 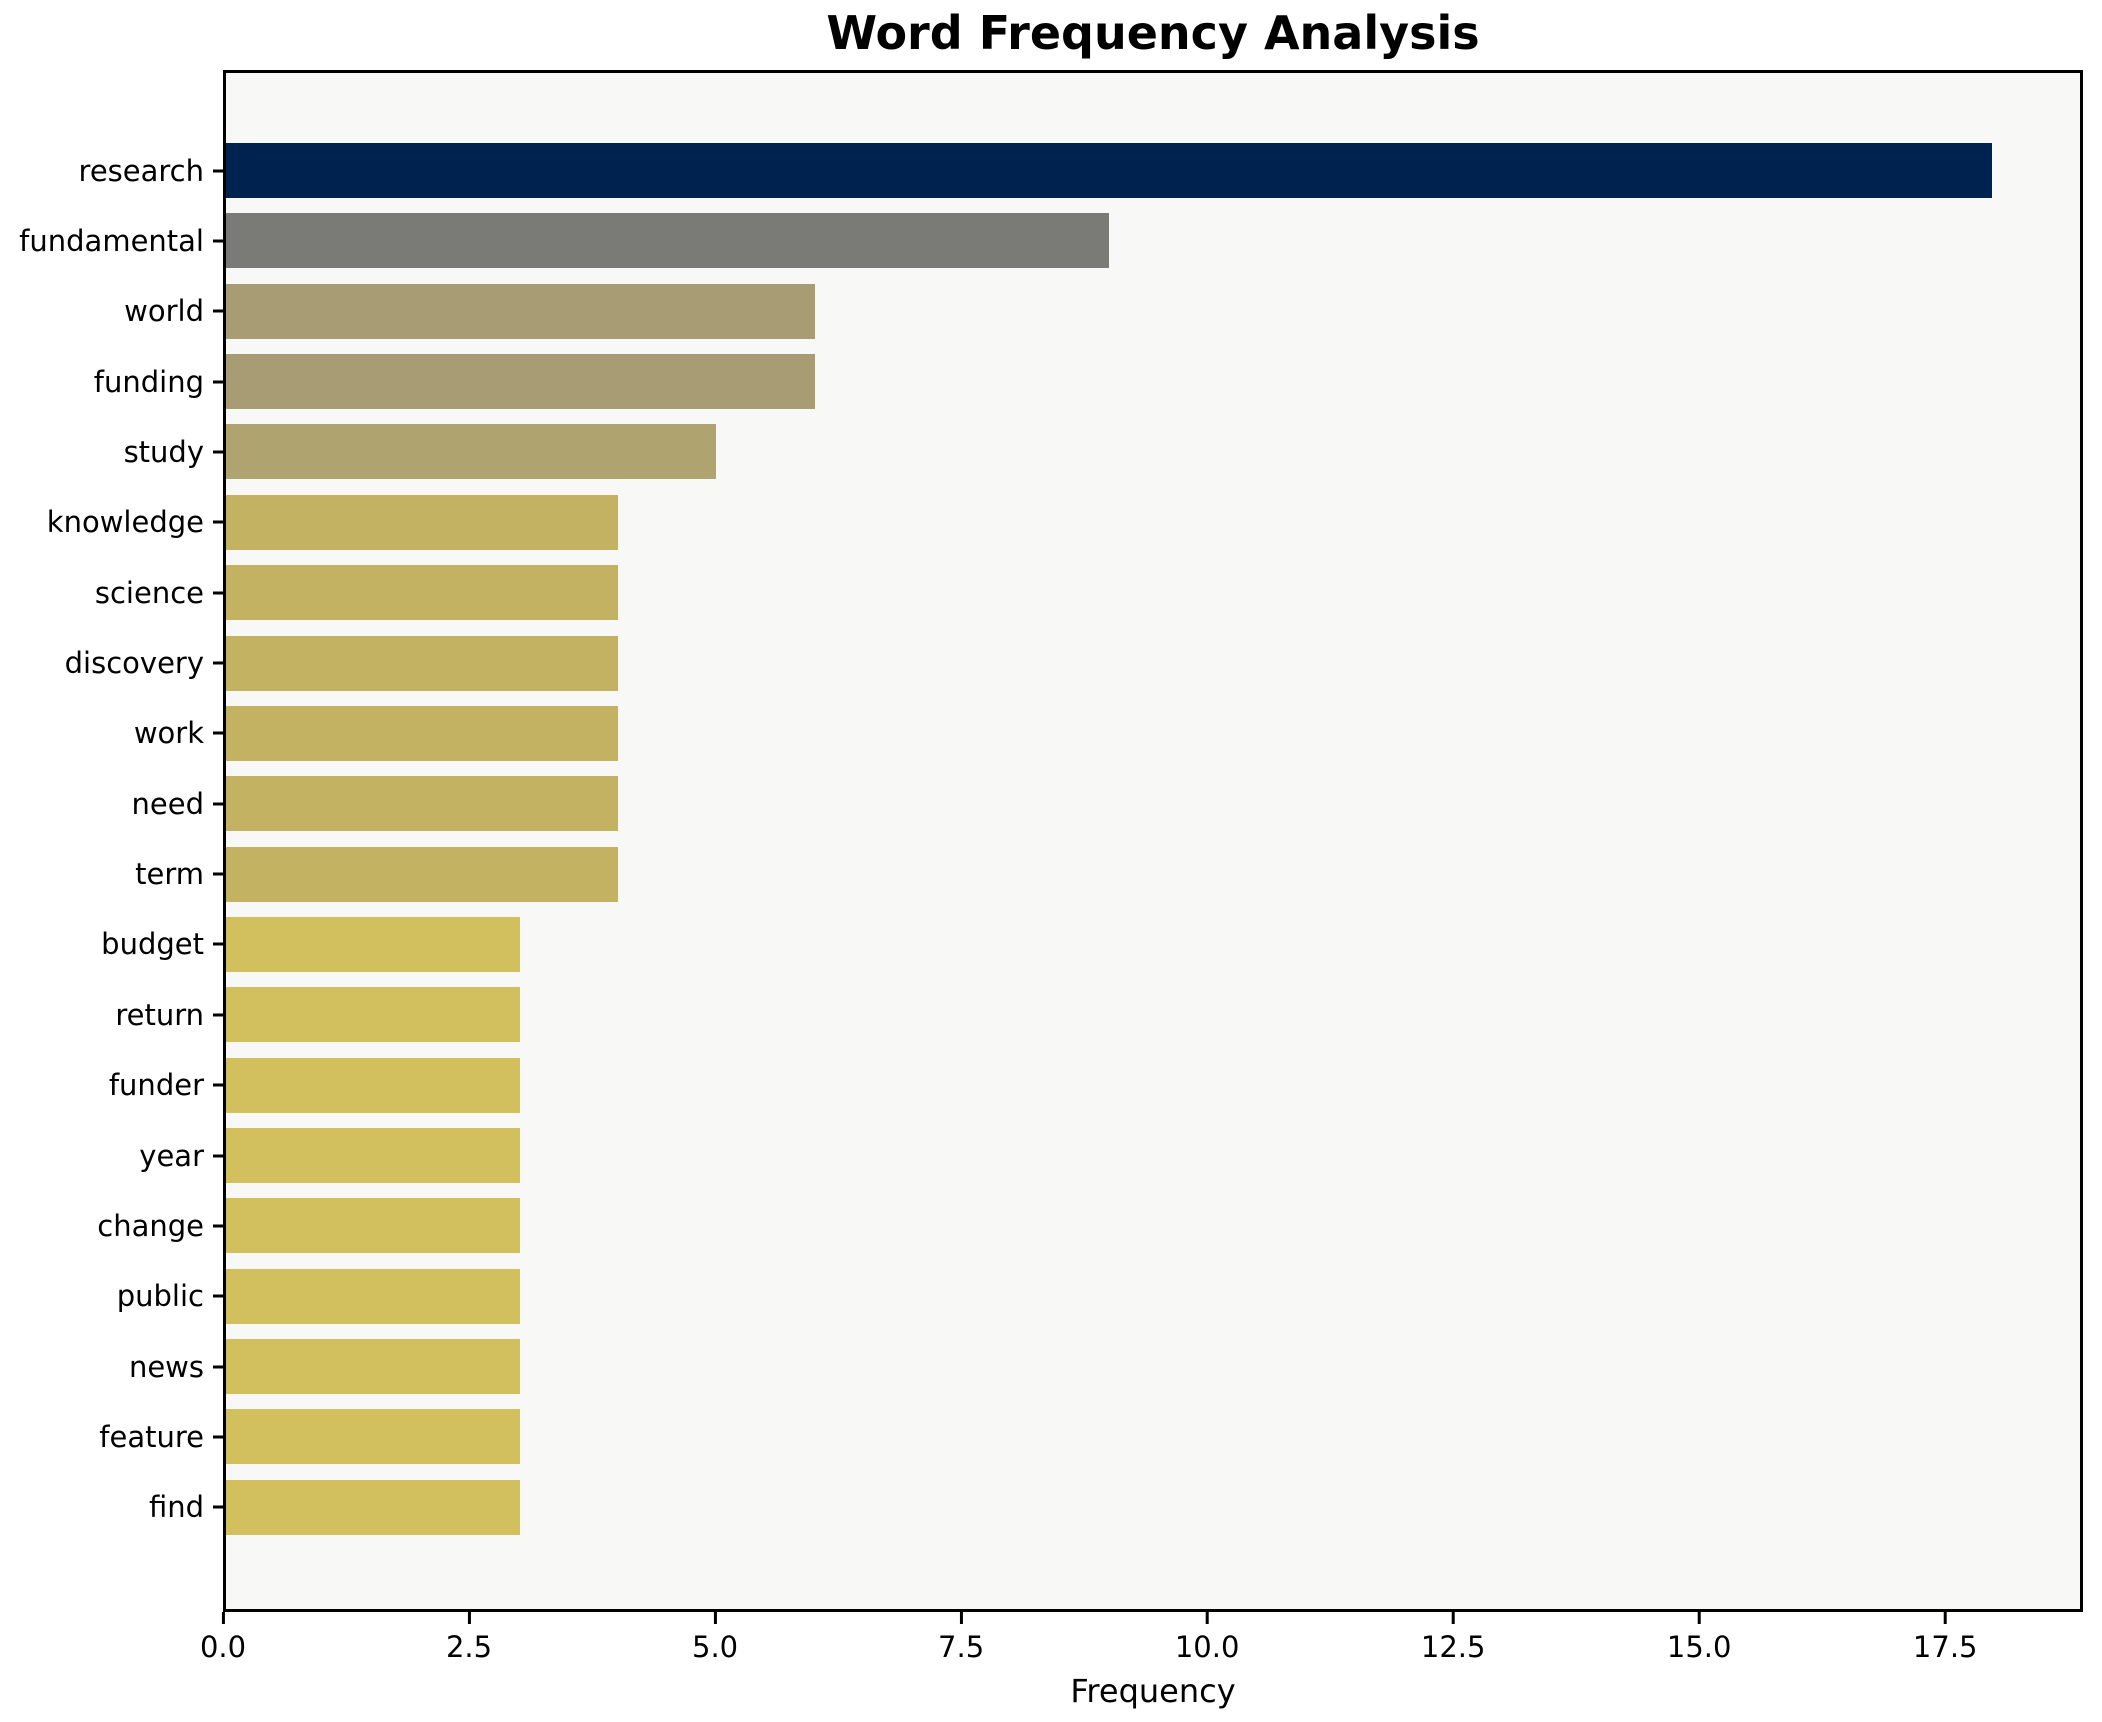 I want to click on bar-row: term, so click(x=1107, y=874).